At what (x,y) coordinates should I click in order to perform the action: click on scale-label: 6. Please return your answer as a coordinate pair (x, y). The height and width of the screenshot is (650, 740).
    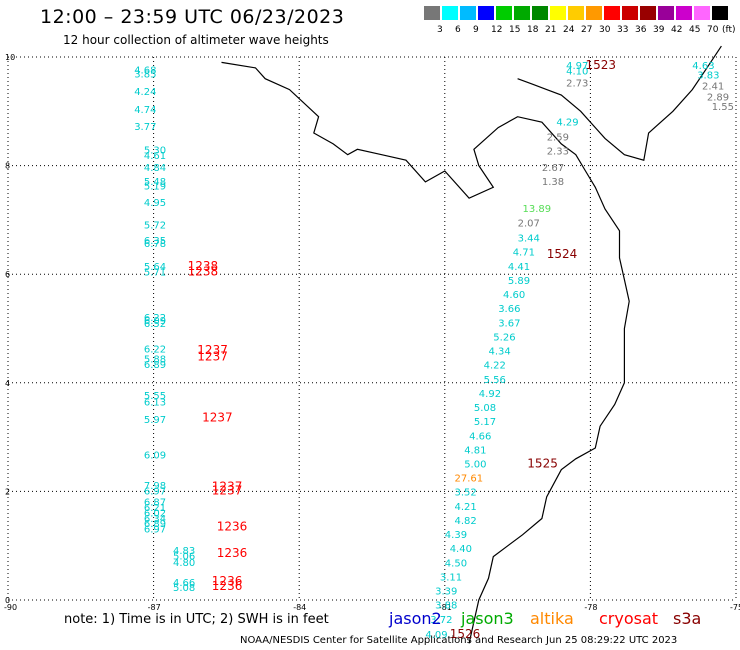
    Looking at the image, I should click on (458, 30).